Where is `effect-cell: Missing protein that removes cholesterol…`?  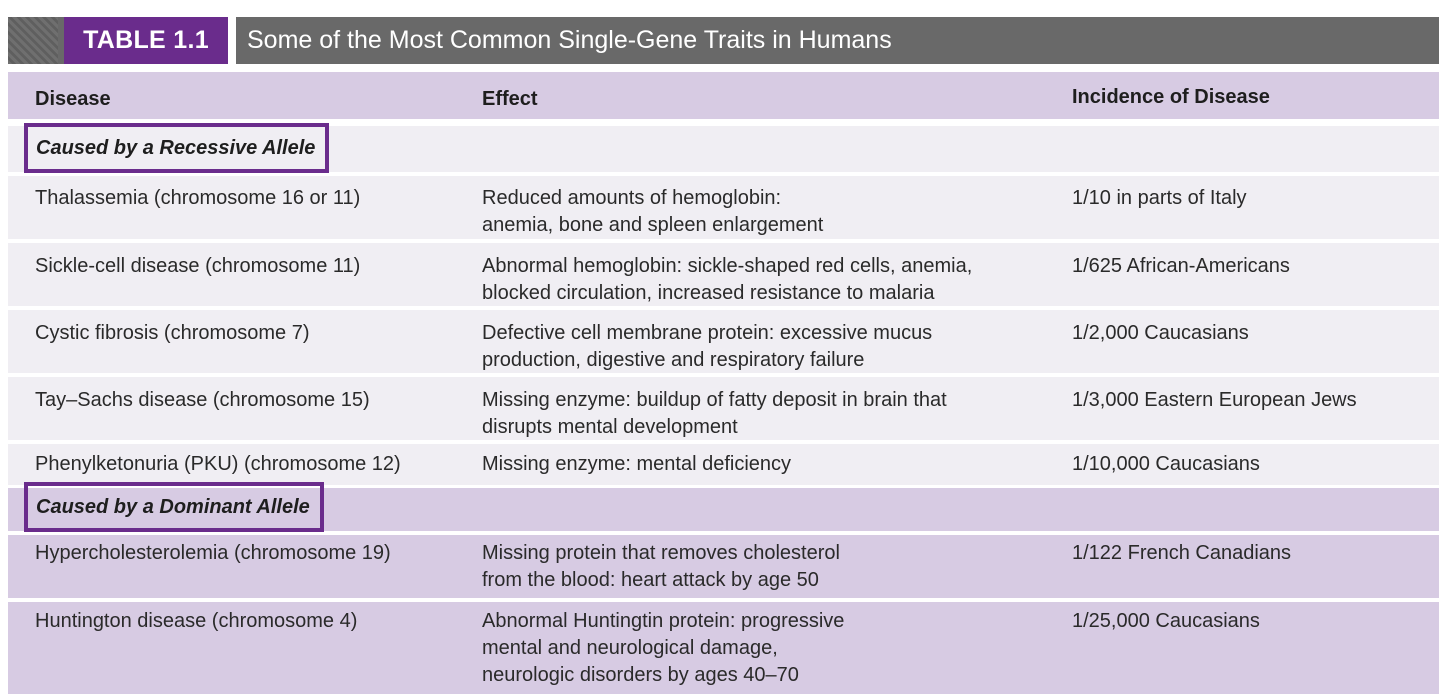 effect-cell: Missing protein that removes cholesterol… is located at coordinates (772, 567).